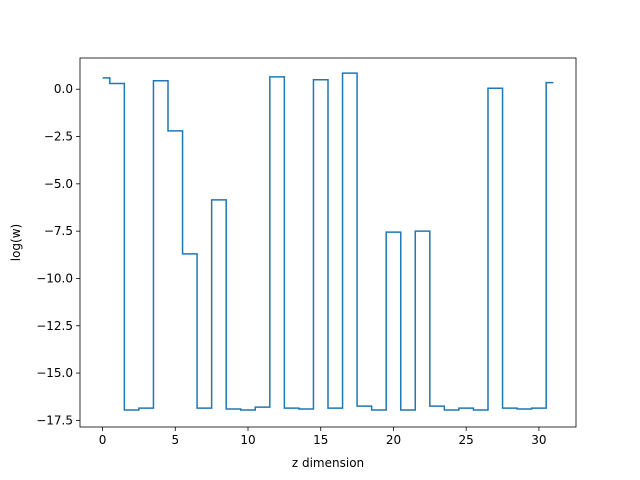  What do you see at coordinates (393, 440) in the screenshot?
I see `x-tick-label: 20` at bounding box center [393, 440].